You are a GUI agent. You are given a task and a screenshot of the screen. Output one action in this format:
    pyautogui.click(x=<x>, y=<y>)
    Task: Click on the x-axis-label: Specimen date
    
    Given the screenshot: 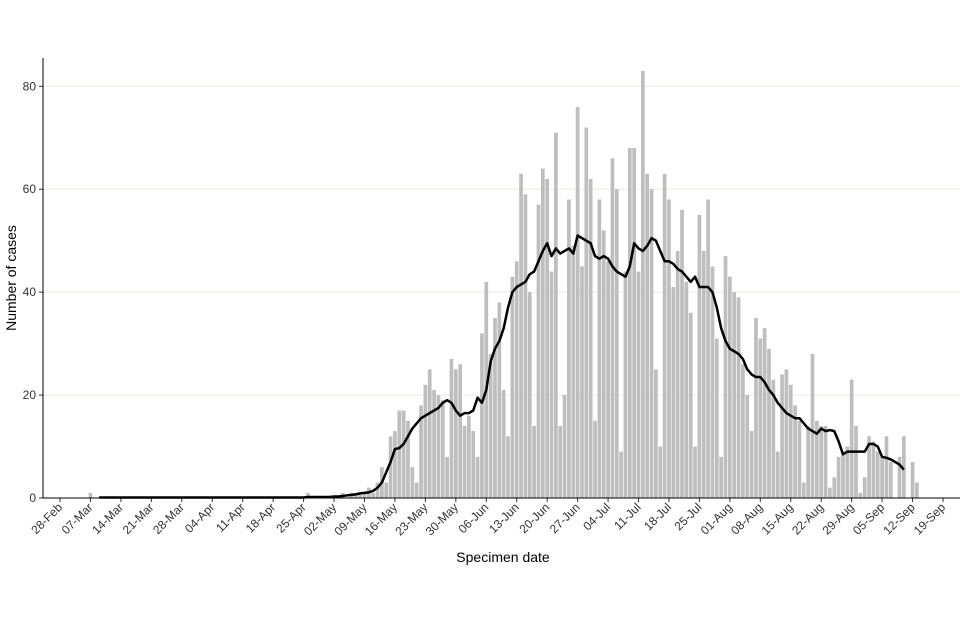 What is the action you would take?
    pyautogui.click(x=503, y=557)
    